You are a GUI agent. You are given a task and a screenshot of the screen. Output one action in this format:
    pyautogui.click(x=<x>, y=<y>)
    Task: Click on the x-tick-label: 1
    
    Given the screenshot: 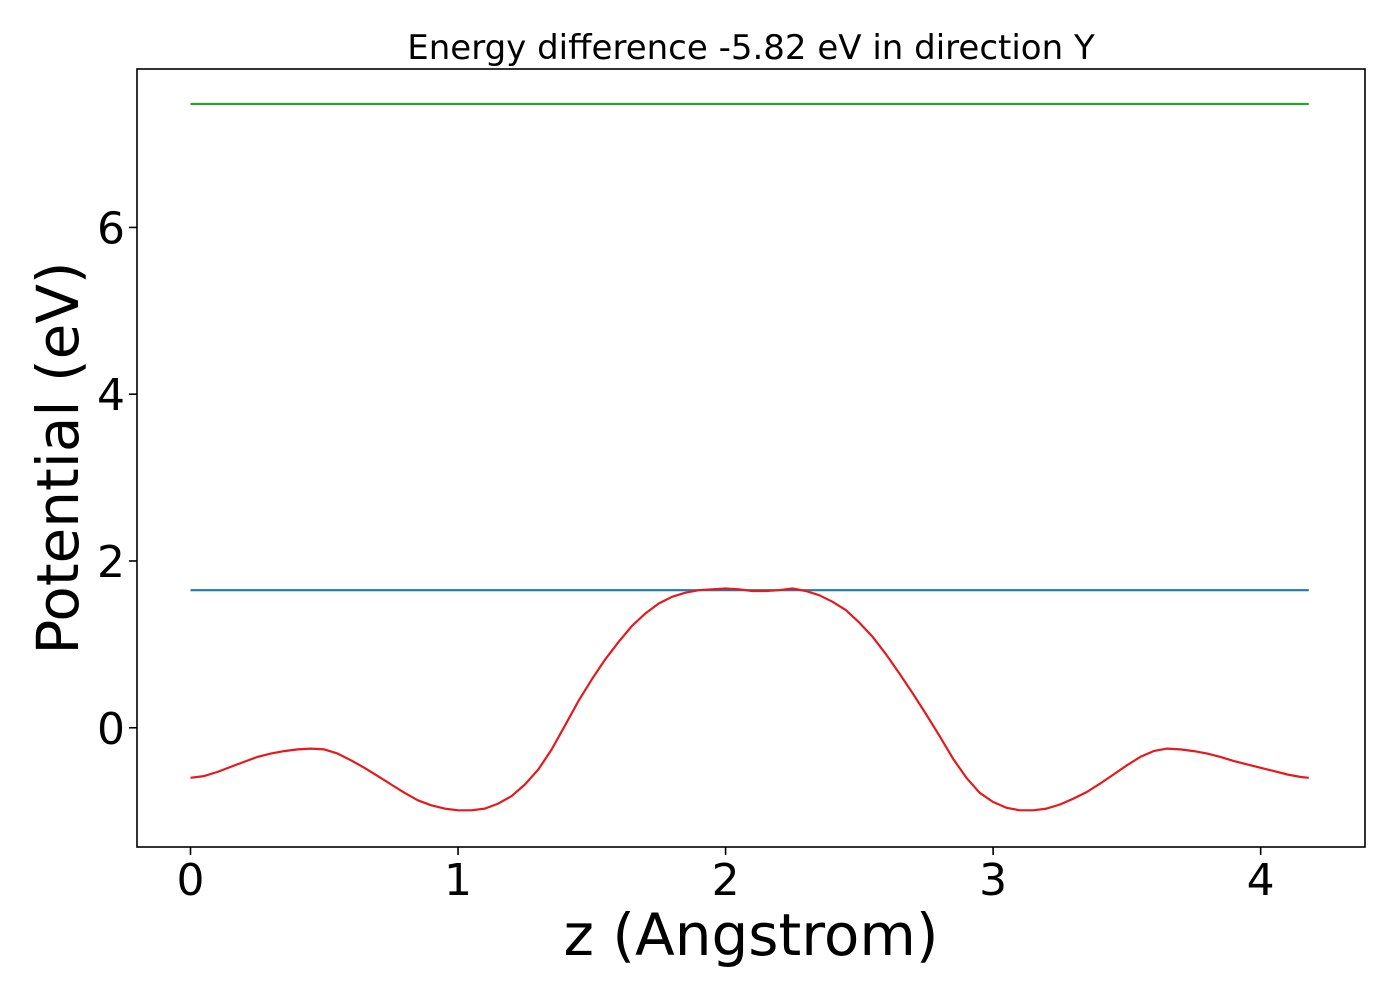 What is the action you would take?
    pyautogui.click(x=458, y=880)
    